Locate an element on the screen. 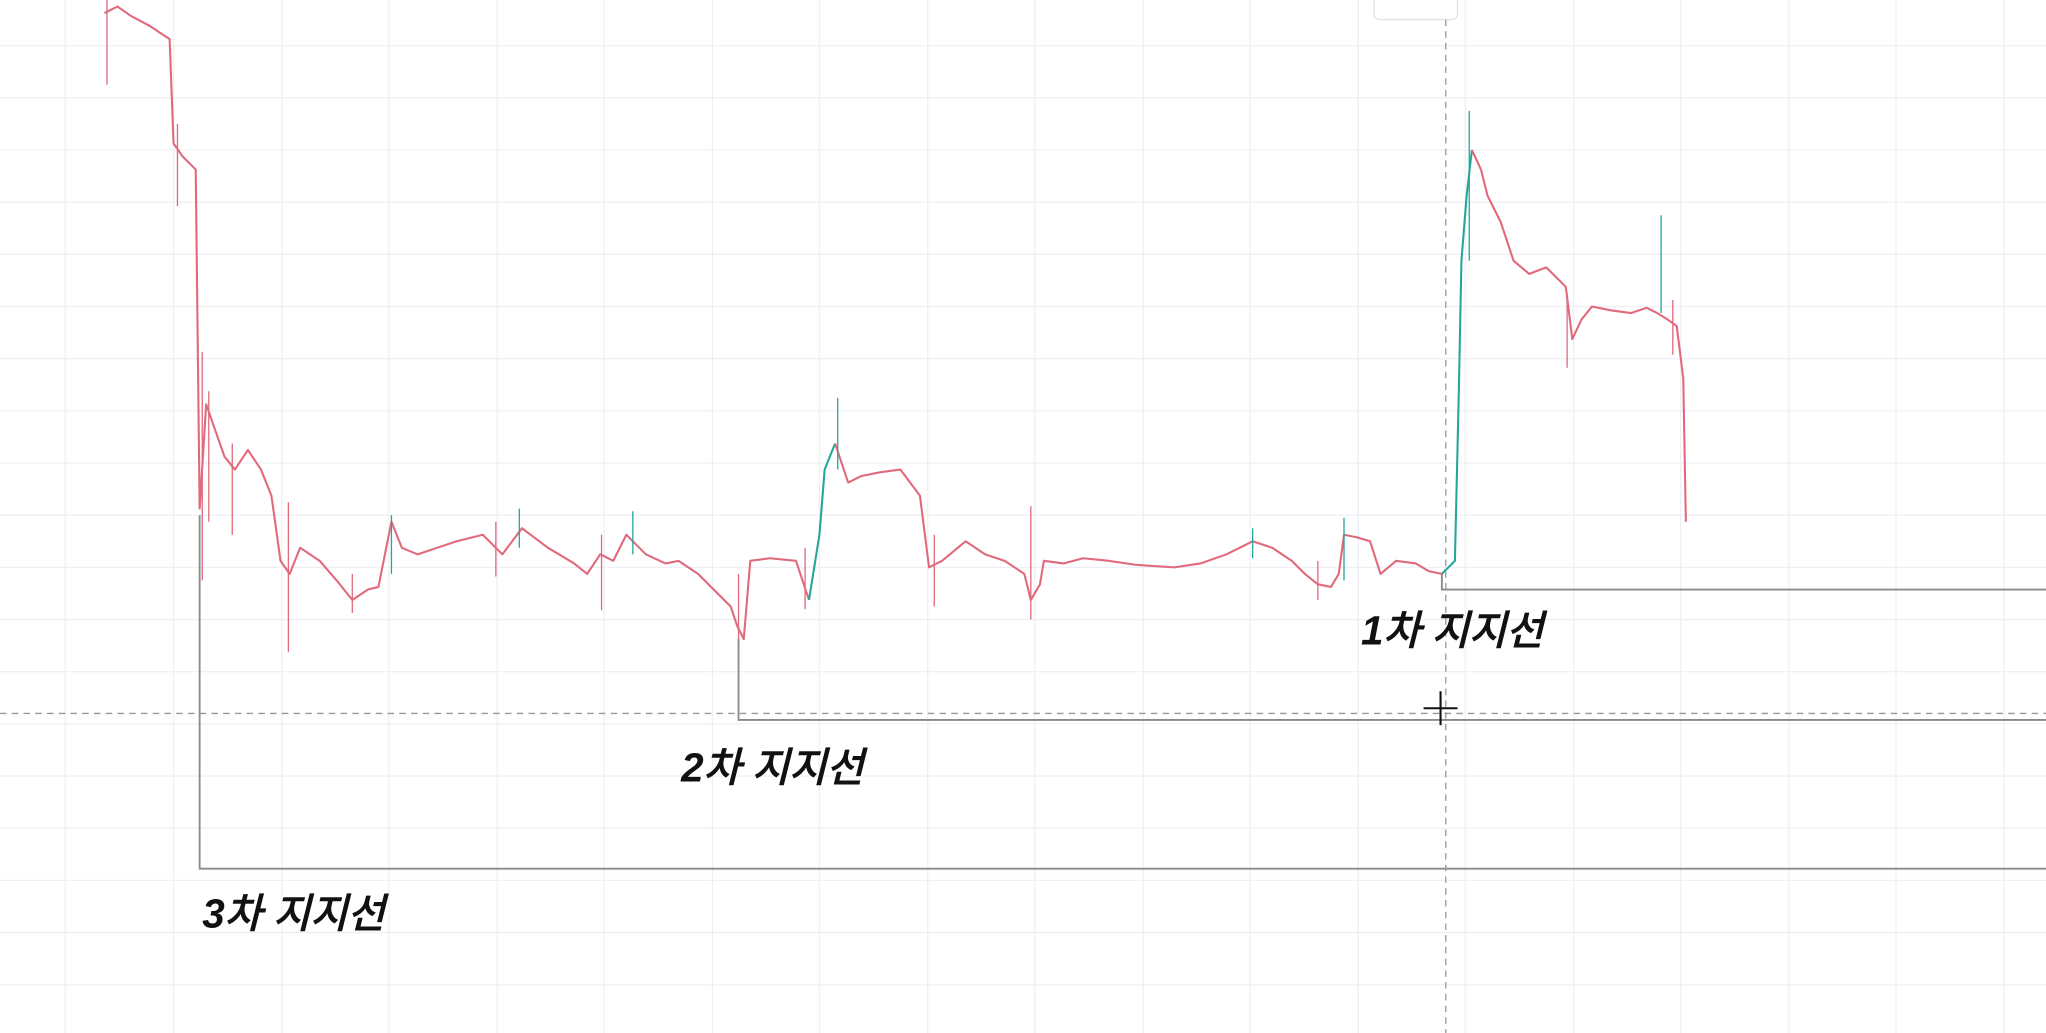  annotation-label: 1차 지지선 is located at coordinates (1454, 630).